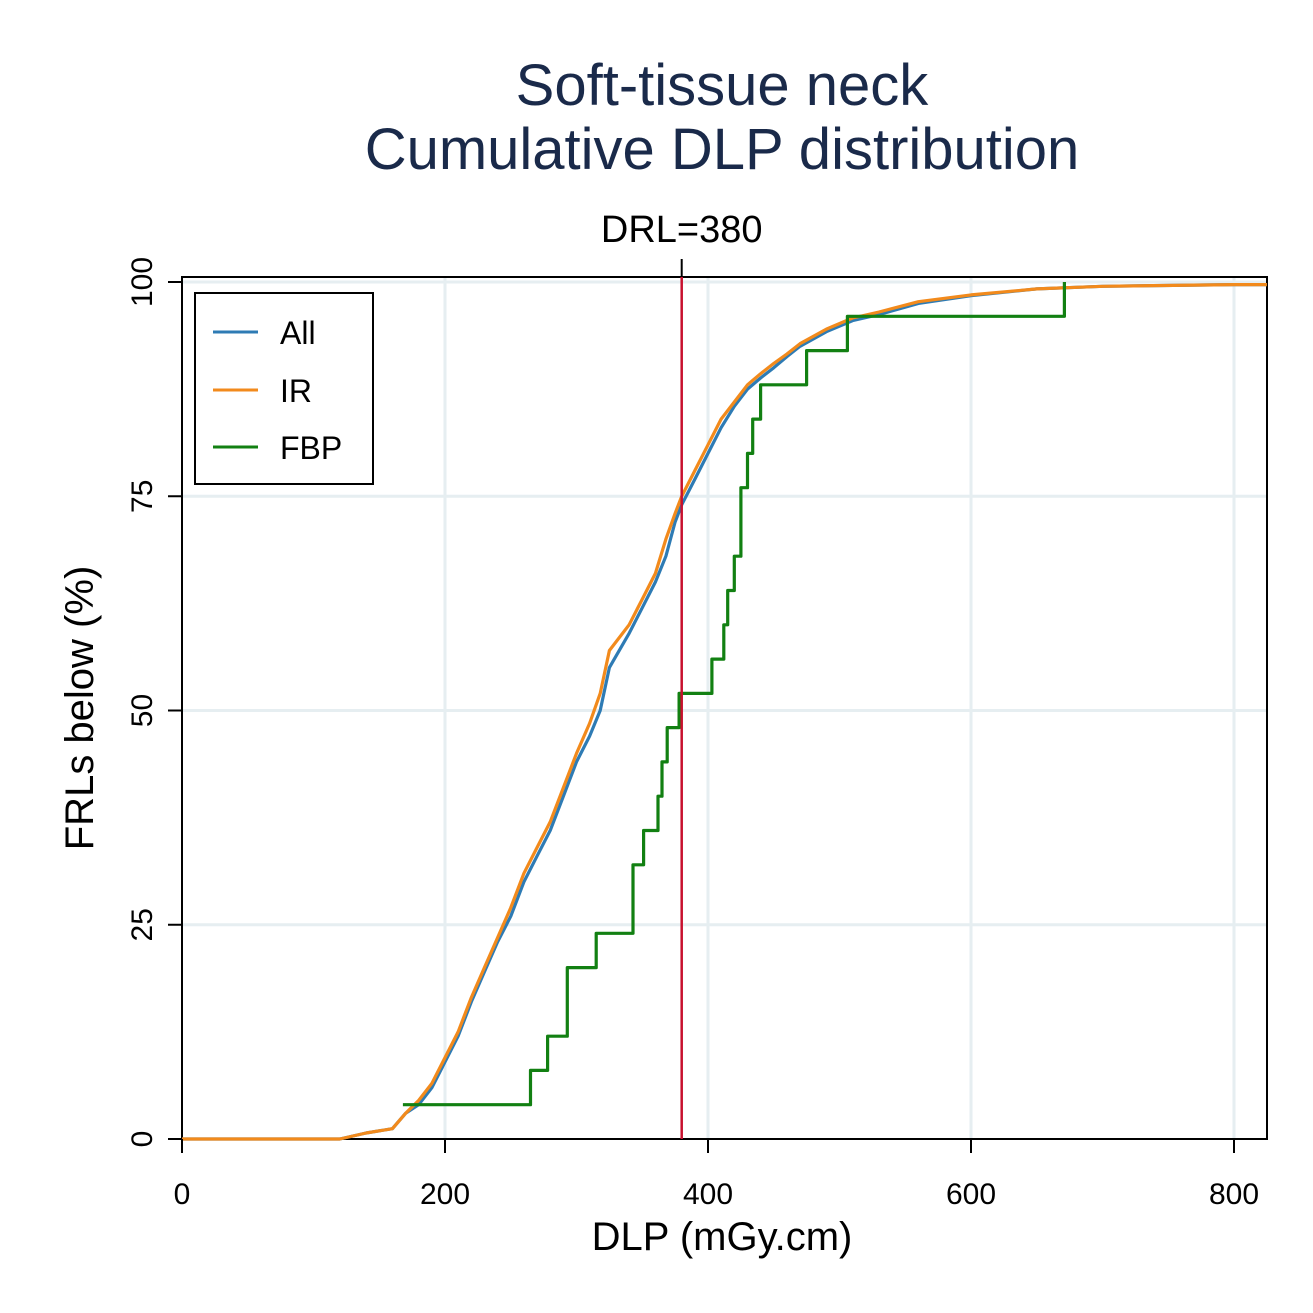  I want to click on x-tick-label-400: 400, so click(708, 1194).